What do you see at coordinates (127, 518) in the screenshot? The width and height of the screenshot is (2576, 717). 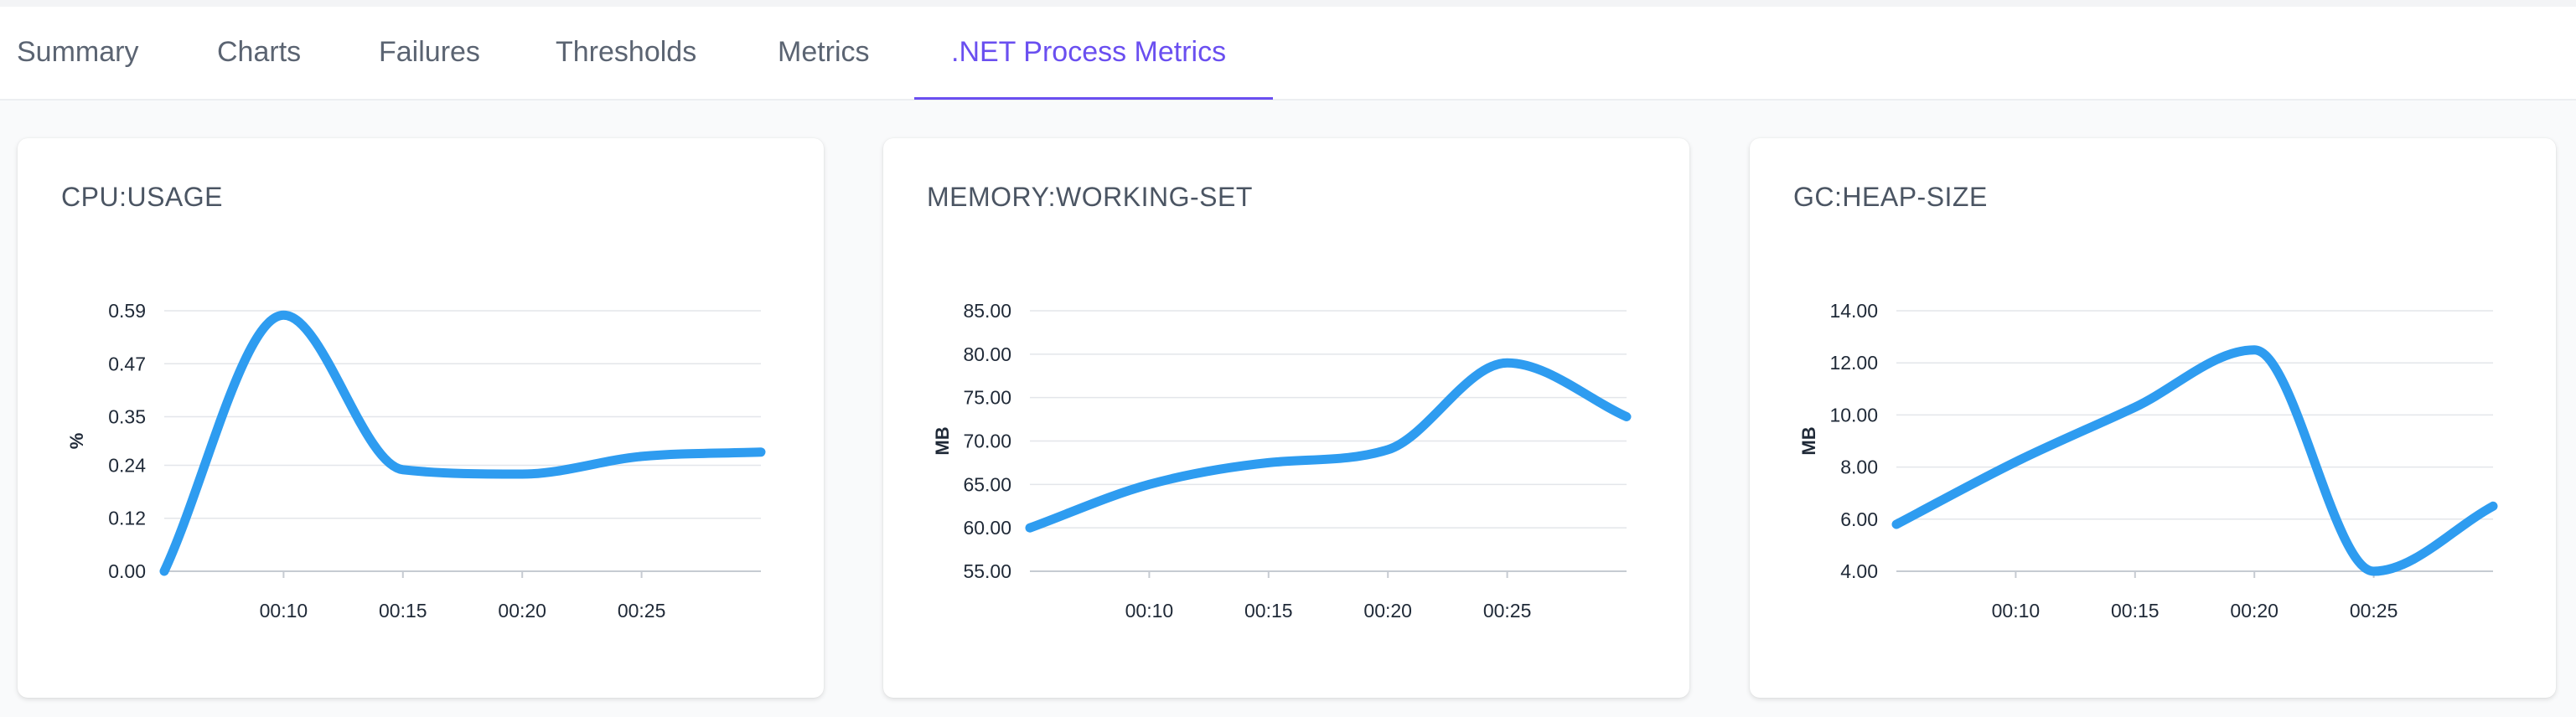 I see `y-tick-label: 0.12` at bounding box center [127, 518].